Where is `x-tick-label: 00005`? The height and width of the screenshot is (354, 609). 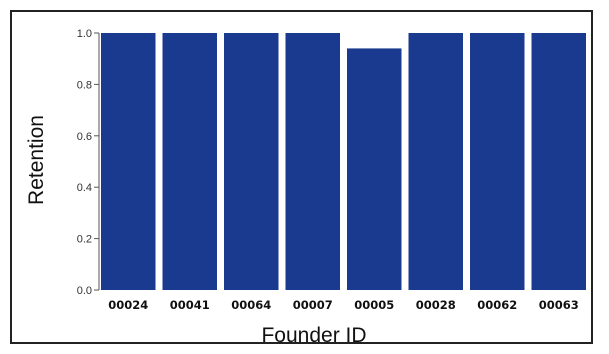
x-tick-label: 00005 is located at coordinates (374, 305).